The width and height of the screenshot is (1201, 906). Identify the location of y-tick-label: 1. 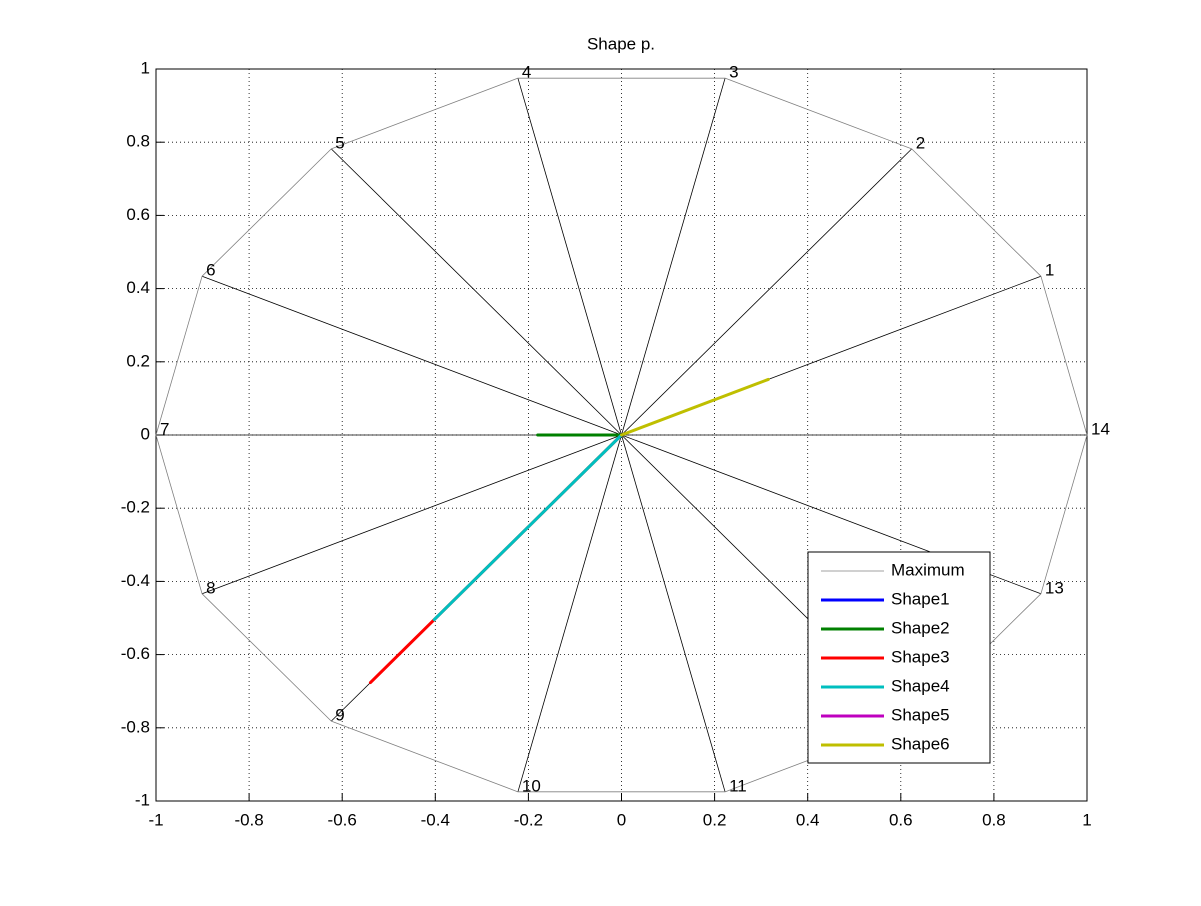
(145, 67).